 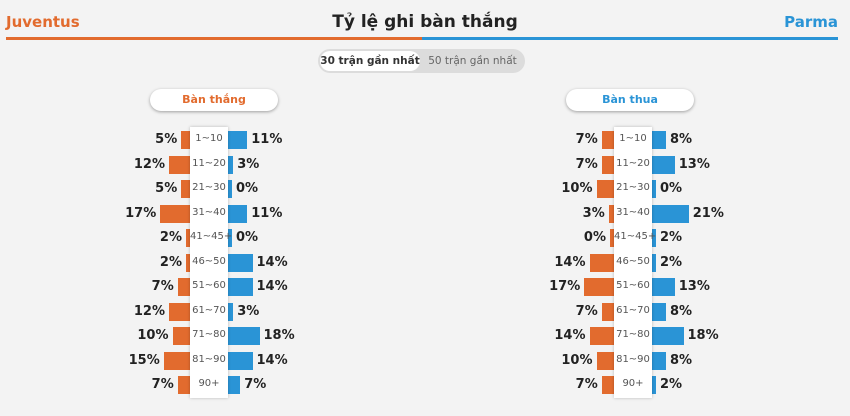 I want to click on goals-conceded-heading: Bàn thua, so click(x=630, y=100).